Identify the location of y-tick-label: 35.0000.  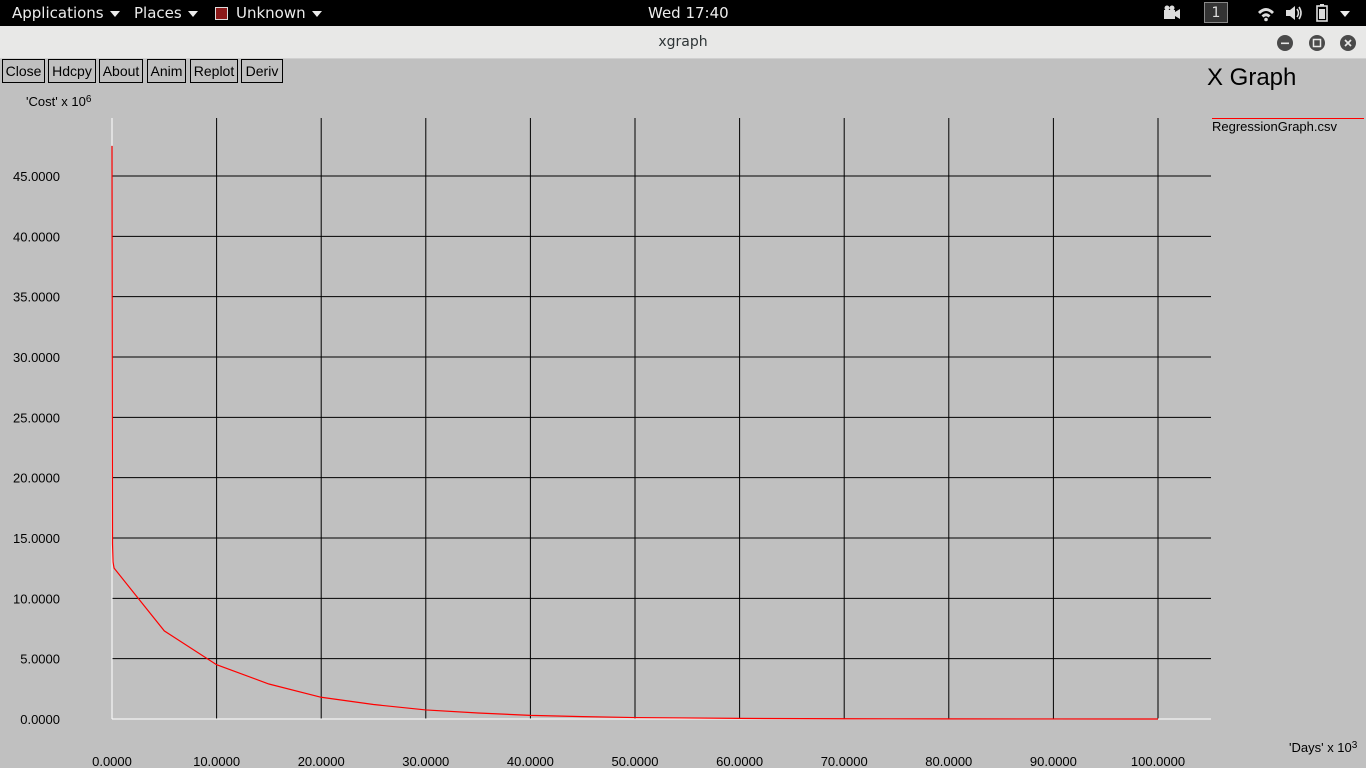
(36, 297).